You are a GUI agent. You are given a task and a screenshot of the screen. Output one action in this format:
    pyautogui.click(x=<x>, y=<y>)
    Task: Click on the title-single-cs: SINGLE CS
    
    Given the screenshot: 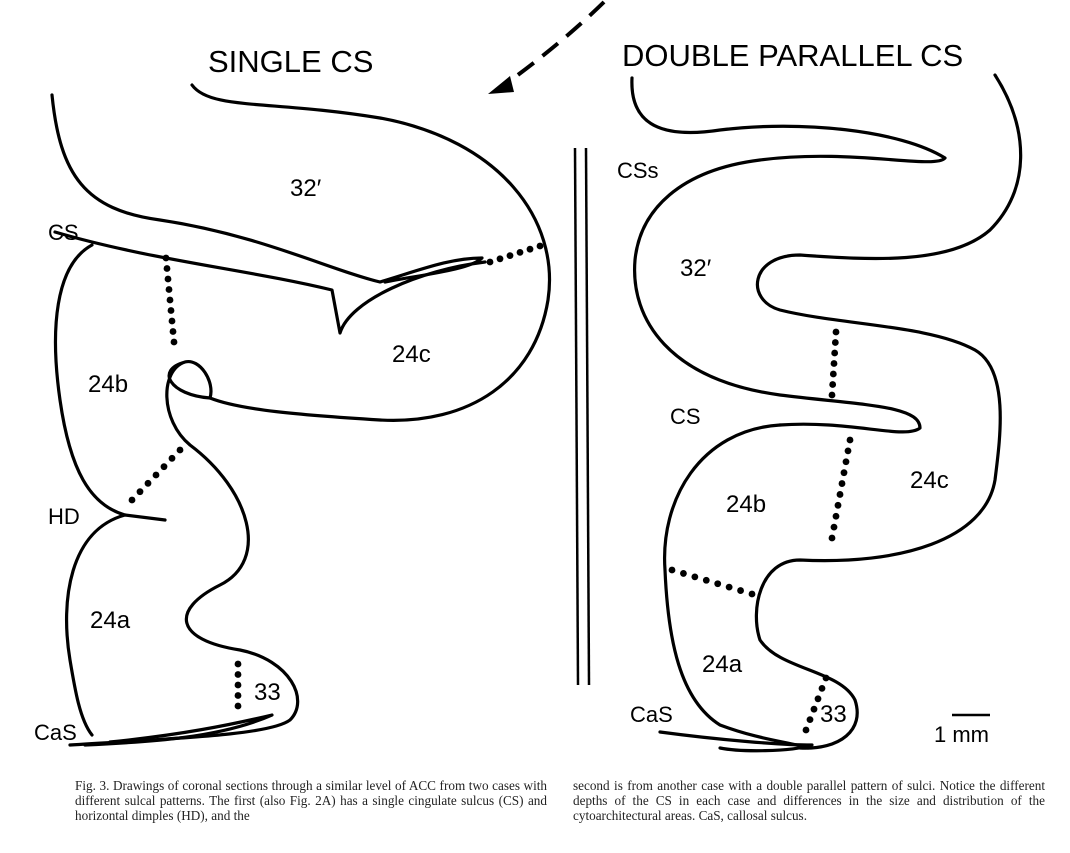 What is the action you would take?
    pyautogui.click(x=290, y=61)
    